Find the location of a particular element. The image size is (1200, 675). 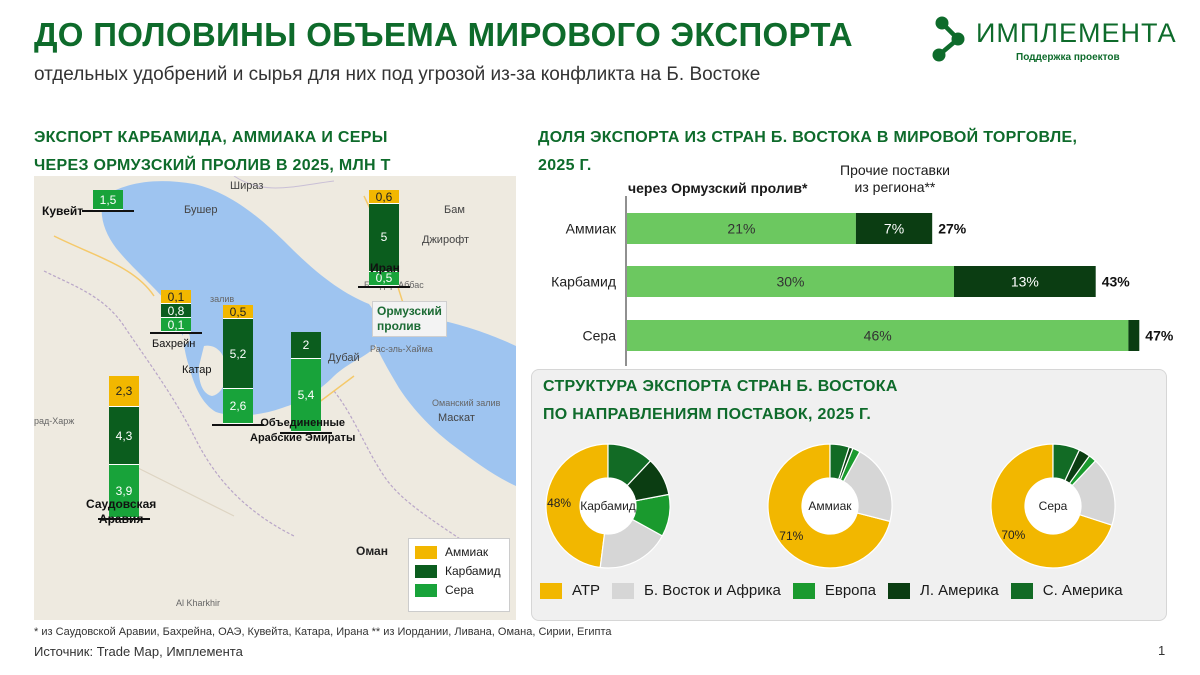

place-dubai: Дубай is located at coordinates (344, 358).